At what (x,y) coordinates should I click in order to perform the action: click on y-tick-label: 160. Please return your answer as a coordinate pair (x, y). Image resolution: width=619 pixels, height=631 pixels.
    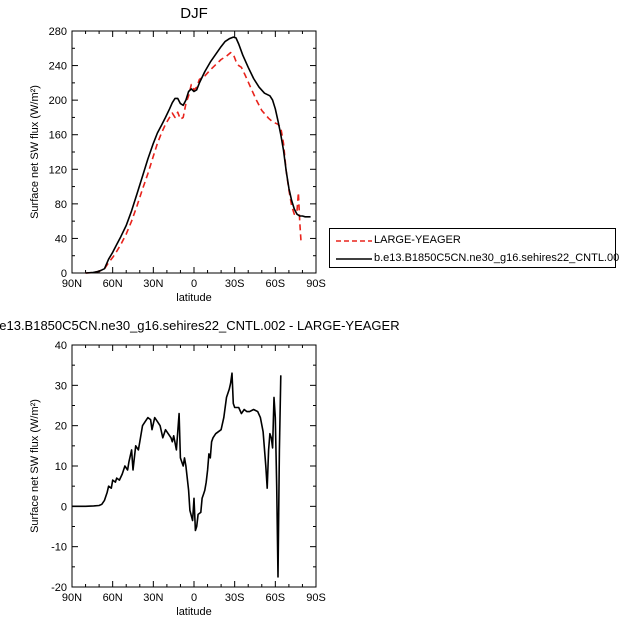
    Looking at the image, I should click on (58, 136).